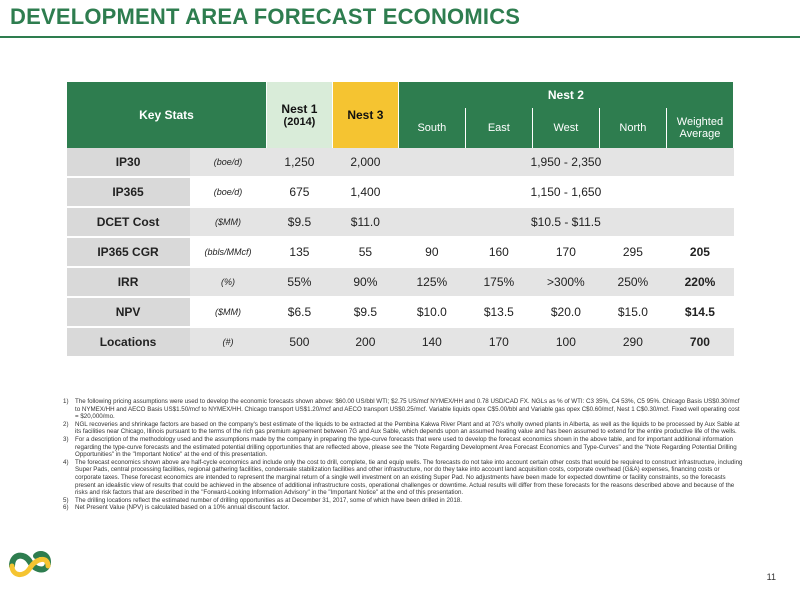  I want to click on cell-nest1: 55%, so click(299, 282).